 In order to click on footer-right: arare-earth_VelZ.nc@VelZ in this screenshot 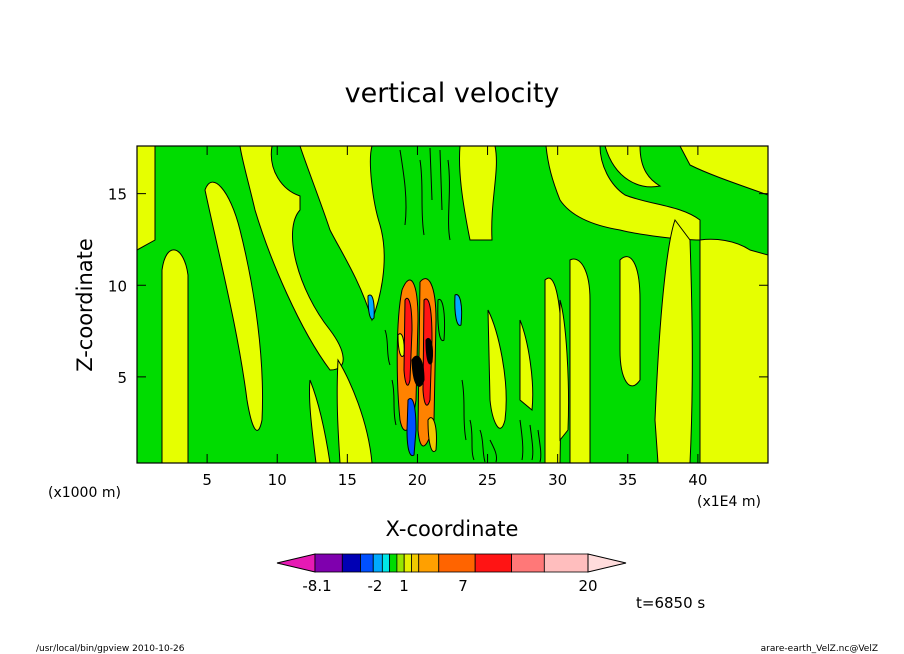, I will do `click(819, 649)`.